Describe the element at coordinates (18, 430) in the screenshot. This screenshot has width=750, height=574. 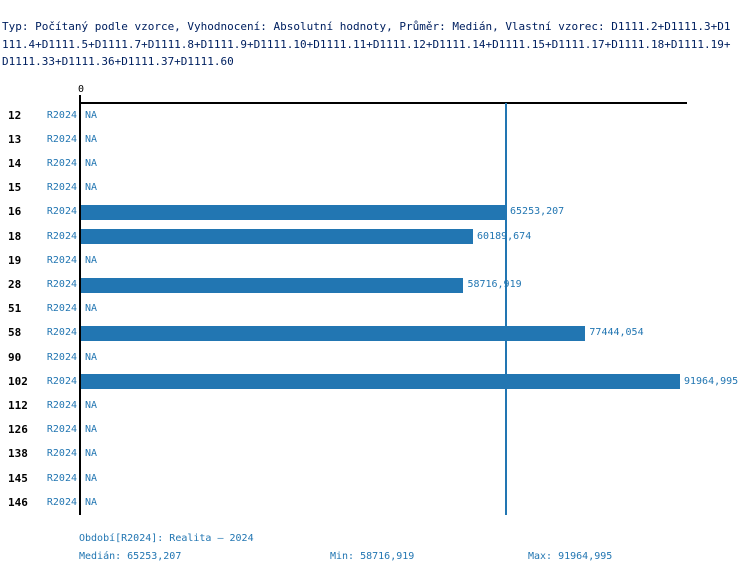
I see `row-category-label: 126` at that location.